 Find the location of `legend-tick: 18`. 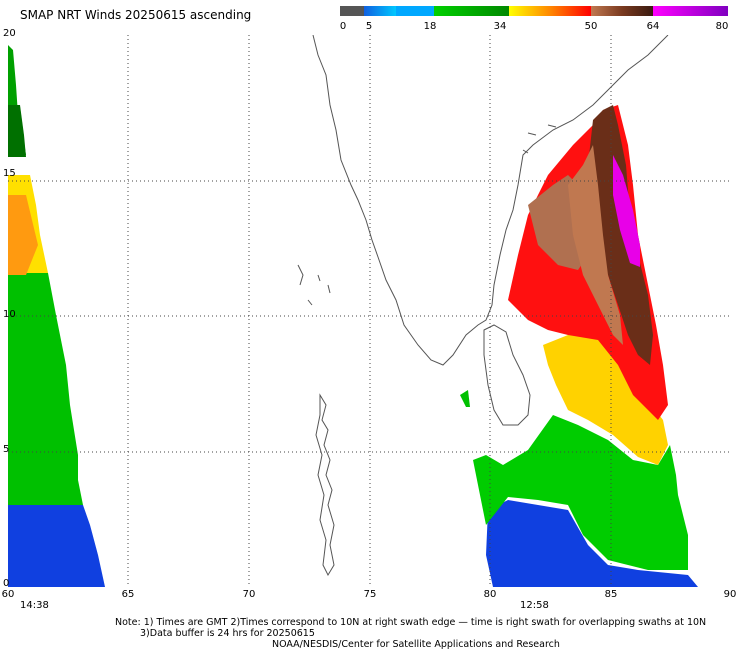

legend-tick: 18 is located at coordinates (430, 26).